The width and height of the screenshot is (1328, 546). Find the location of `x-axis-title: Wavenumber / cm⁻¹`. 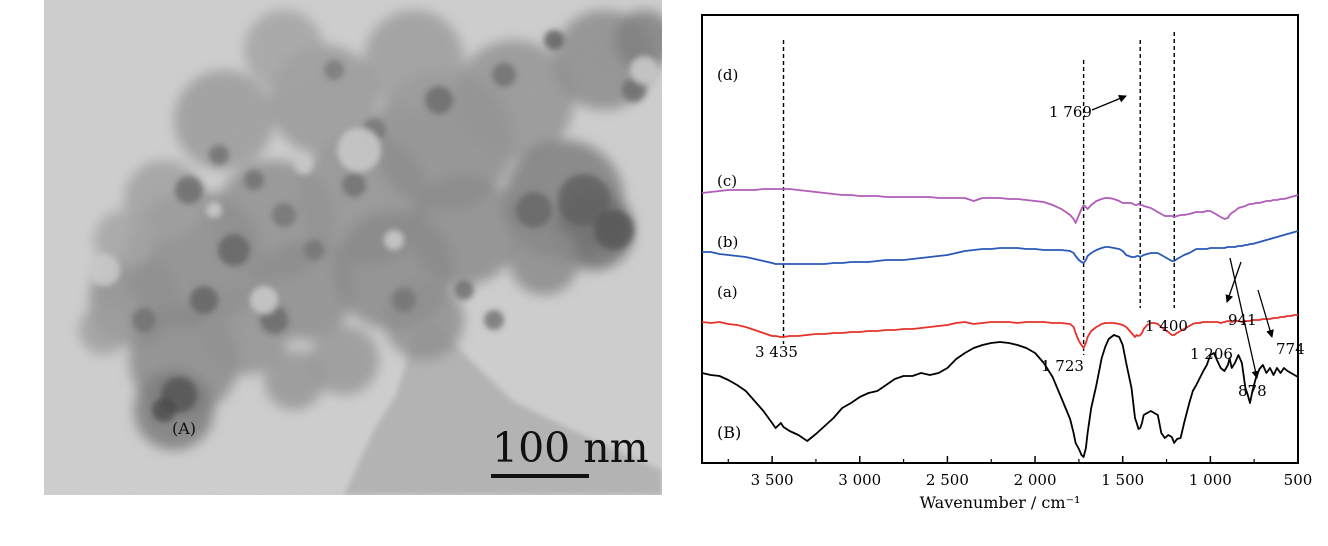

x-axis-title: Wavenumber / cm⁻¹ is located at coordinates (1000, 502).